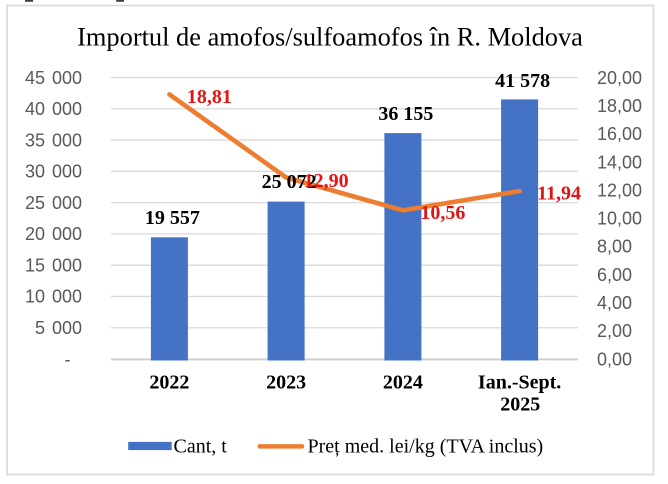 Image resolution: width=668 pixels, height=484 pixels. What do you see at coordinates (522, 81) in the screenshot?
I see `svg-text: 41 578` at bounding box center [522, 81].